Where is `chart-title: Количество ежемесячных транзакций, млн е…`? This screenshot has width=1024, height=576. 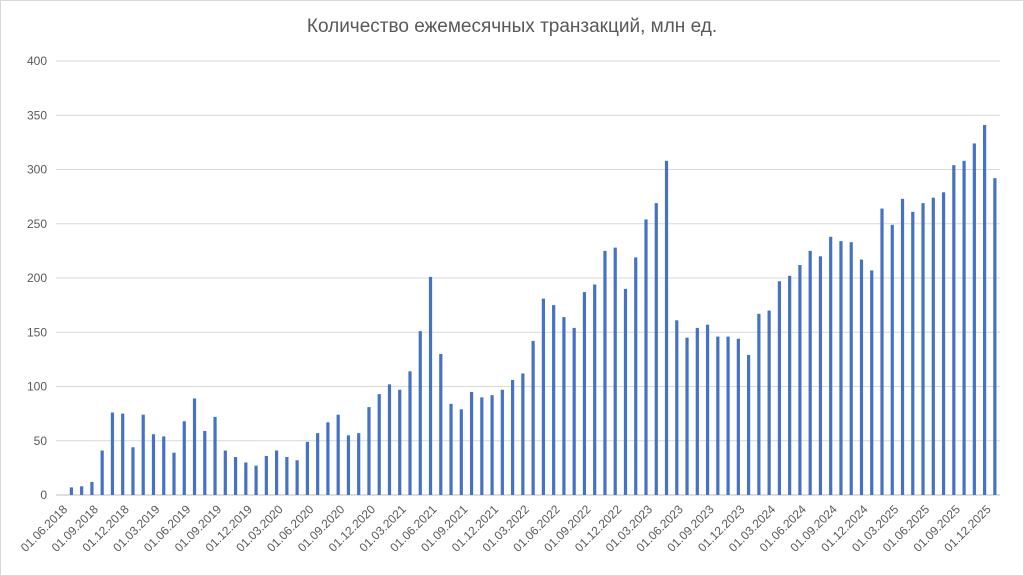
chart-title: Количество ежемесячных транзакций, млн е… is located at coordinates (512, 26).